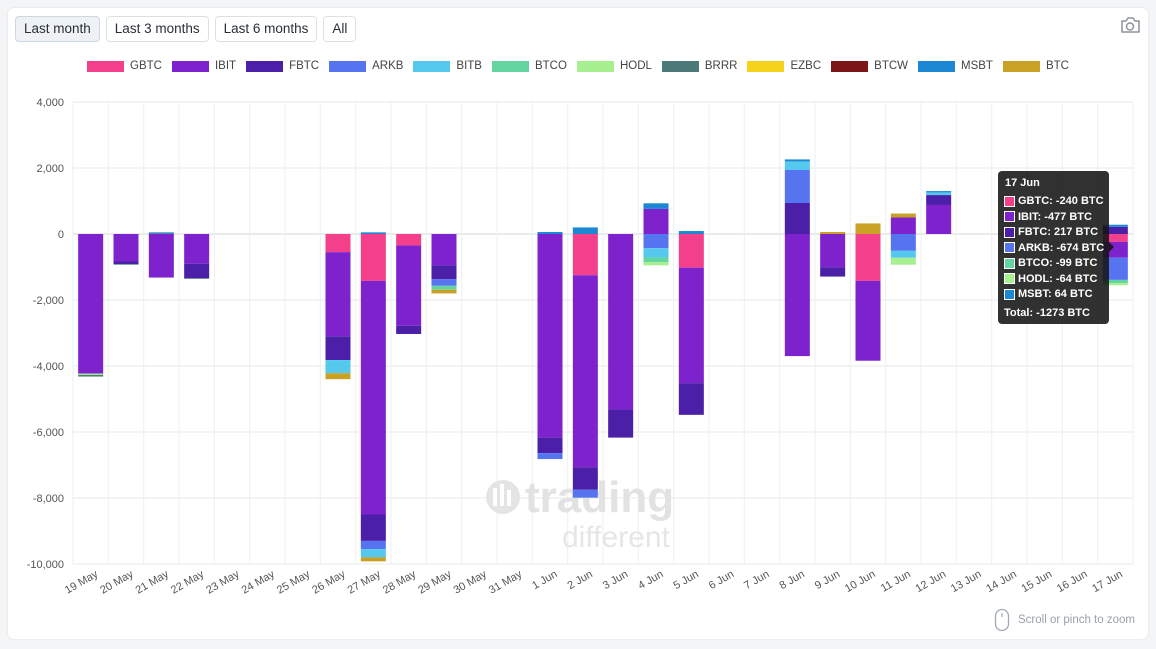 This screenshot has height=649, width=1156. I want to click on bar-ibit-22-may, so click(197, 249).